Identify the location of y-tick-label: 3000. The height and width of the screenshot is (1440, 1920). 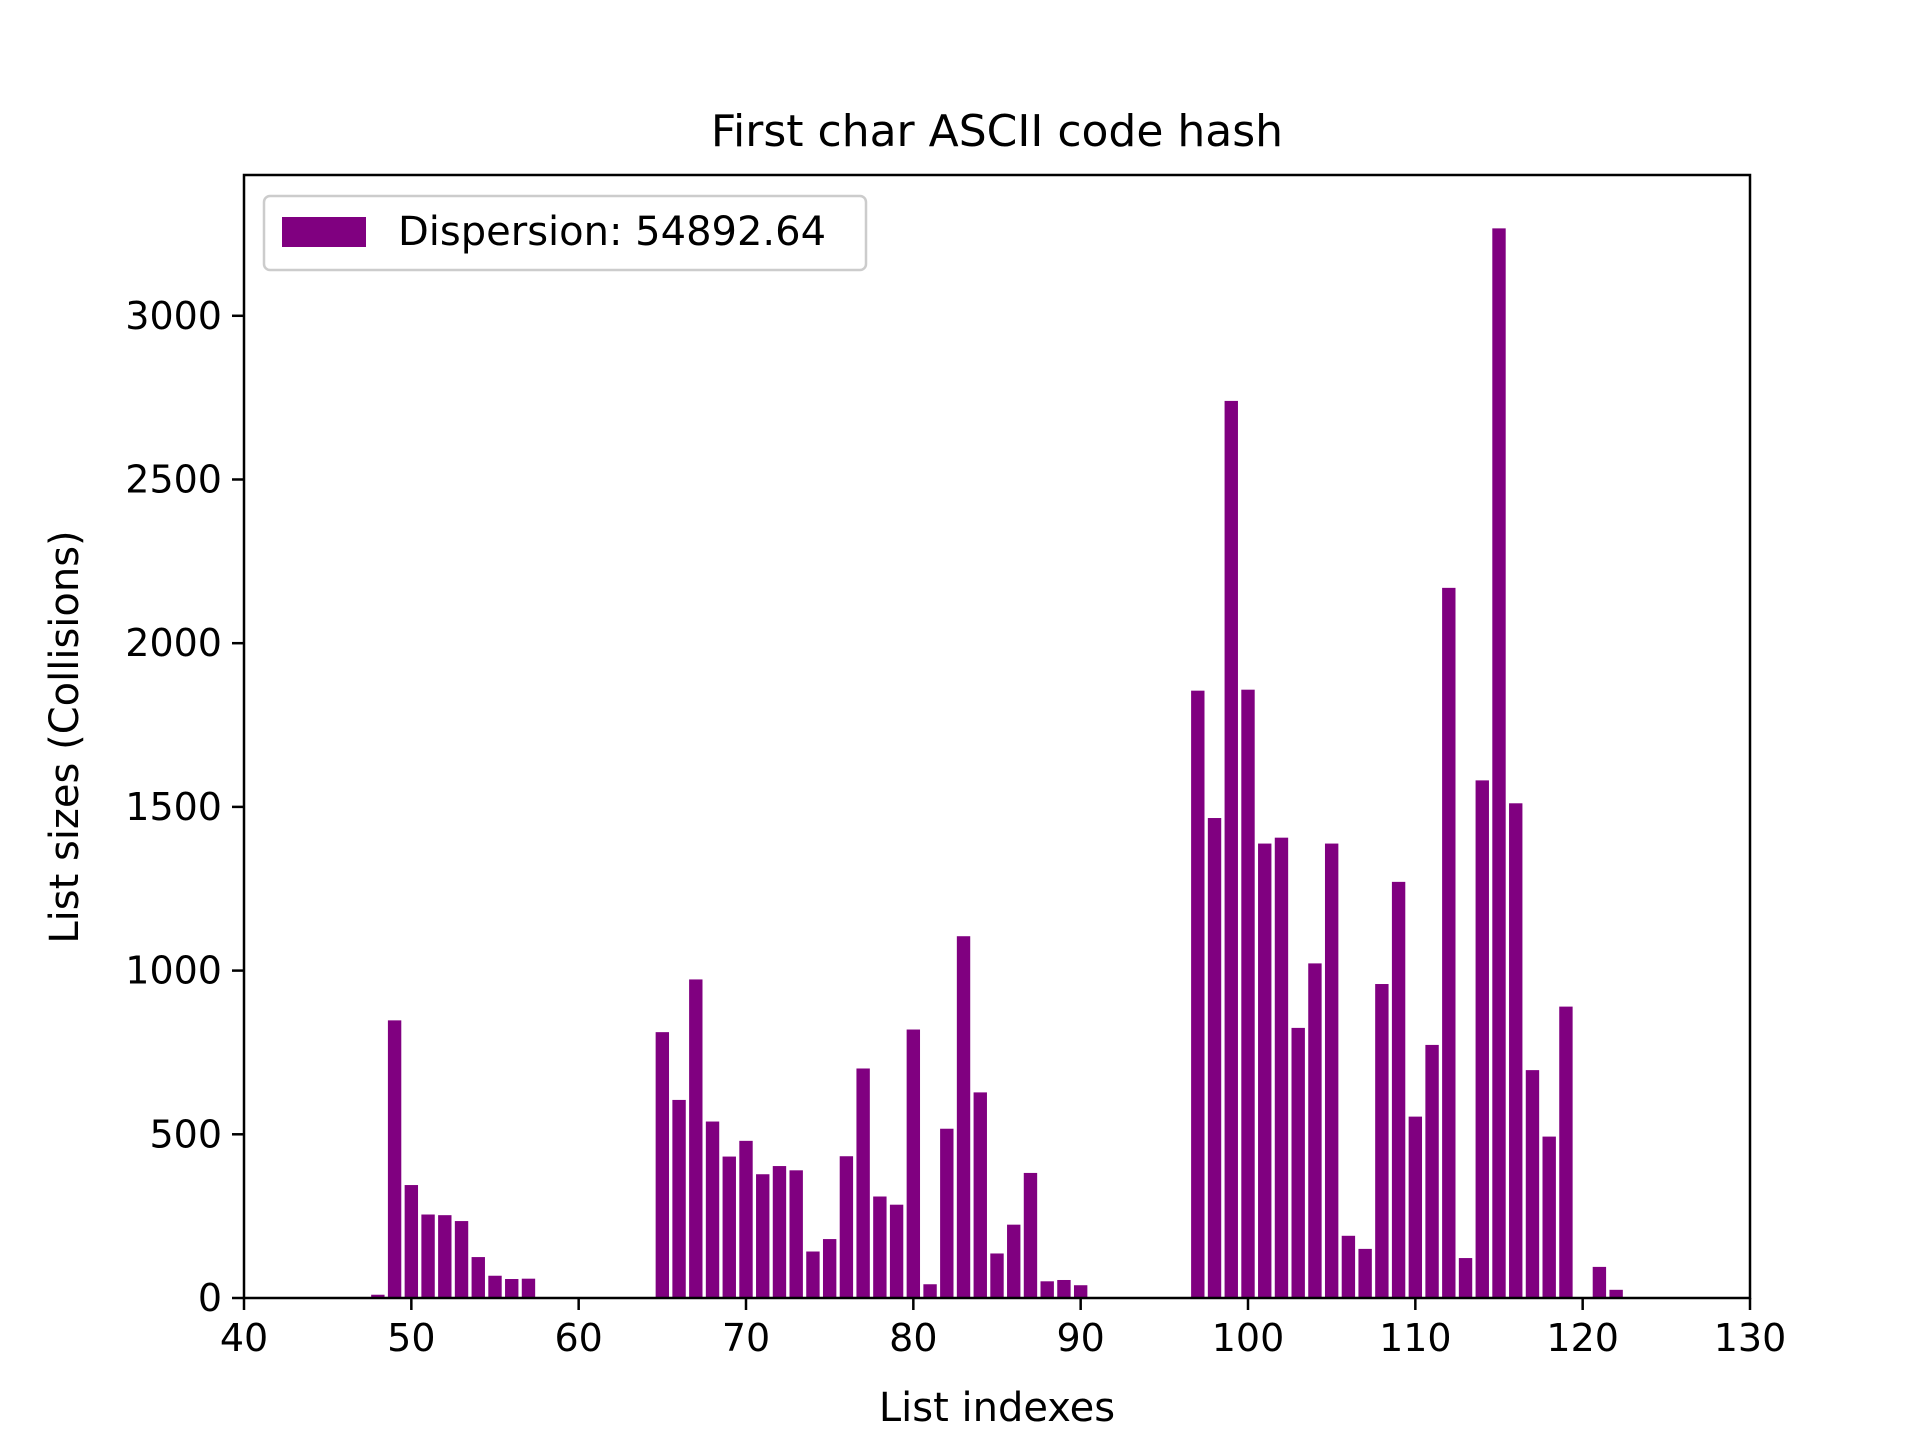
(173, 316).